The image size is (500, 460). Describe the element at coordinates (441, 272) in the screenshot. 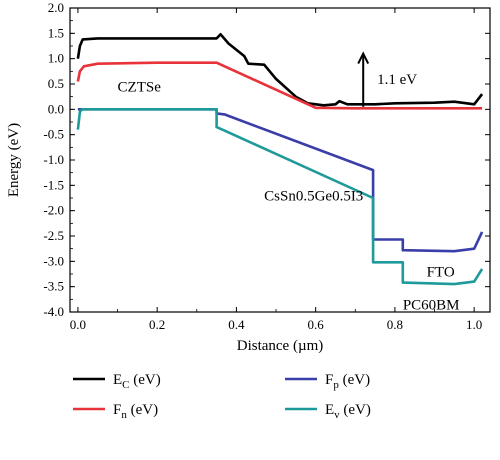

I see `annotation-label: FTO` at that location.